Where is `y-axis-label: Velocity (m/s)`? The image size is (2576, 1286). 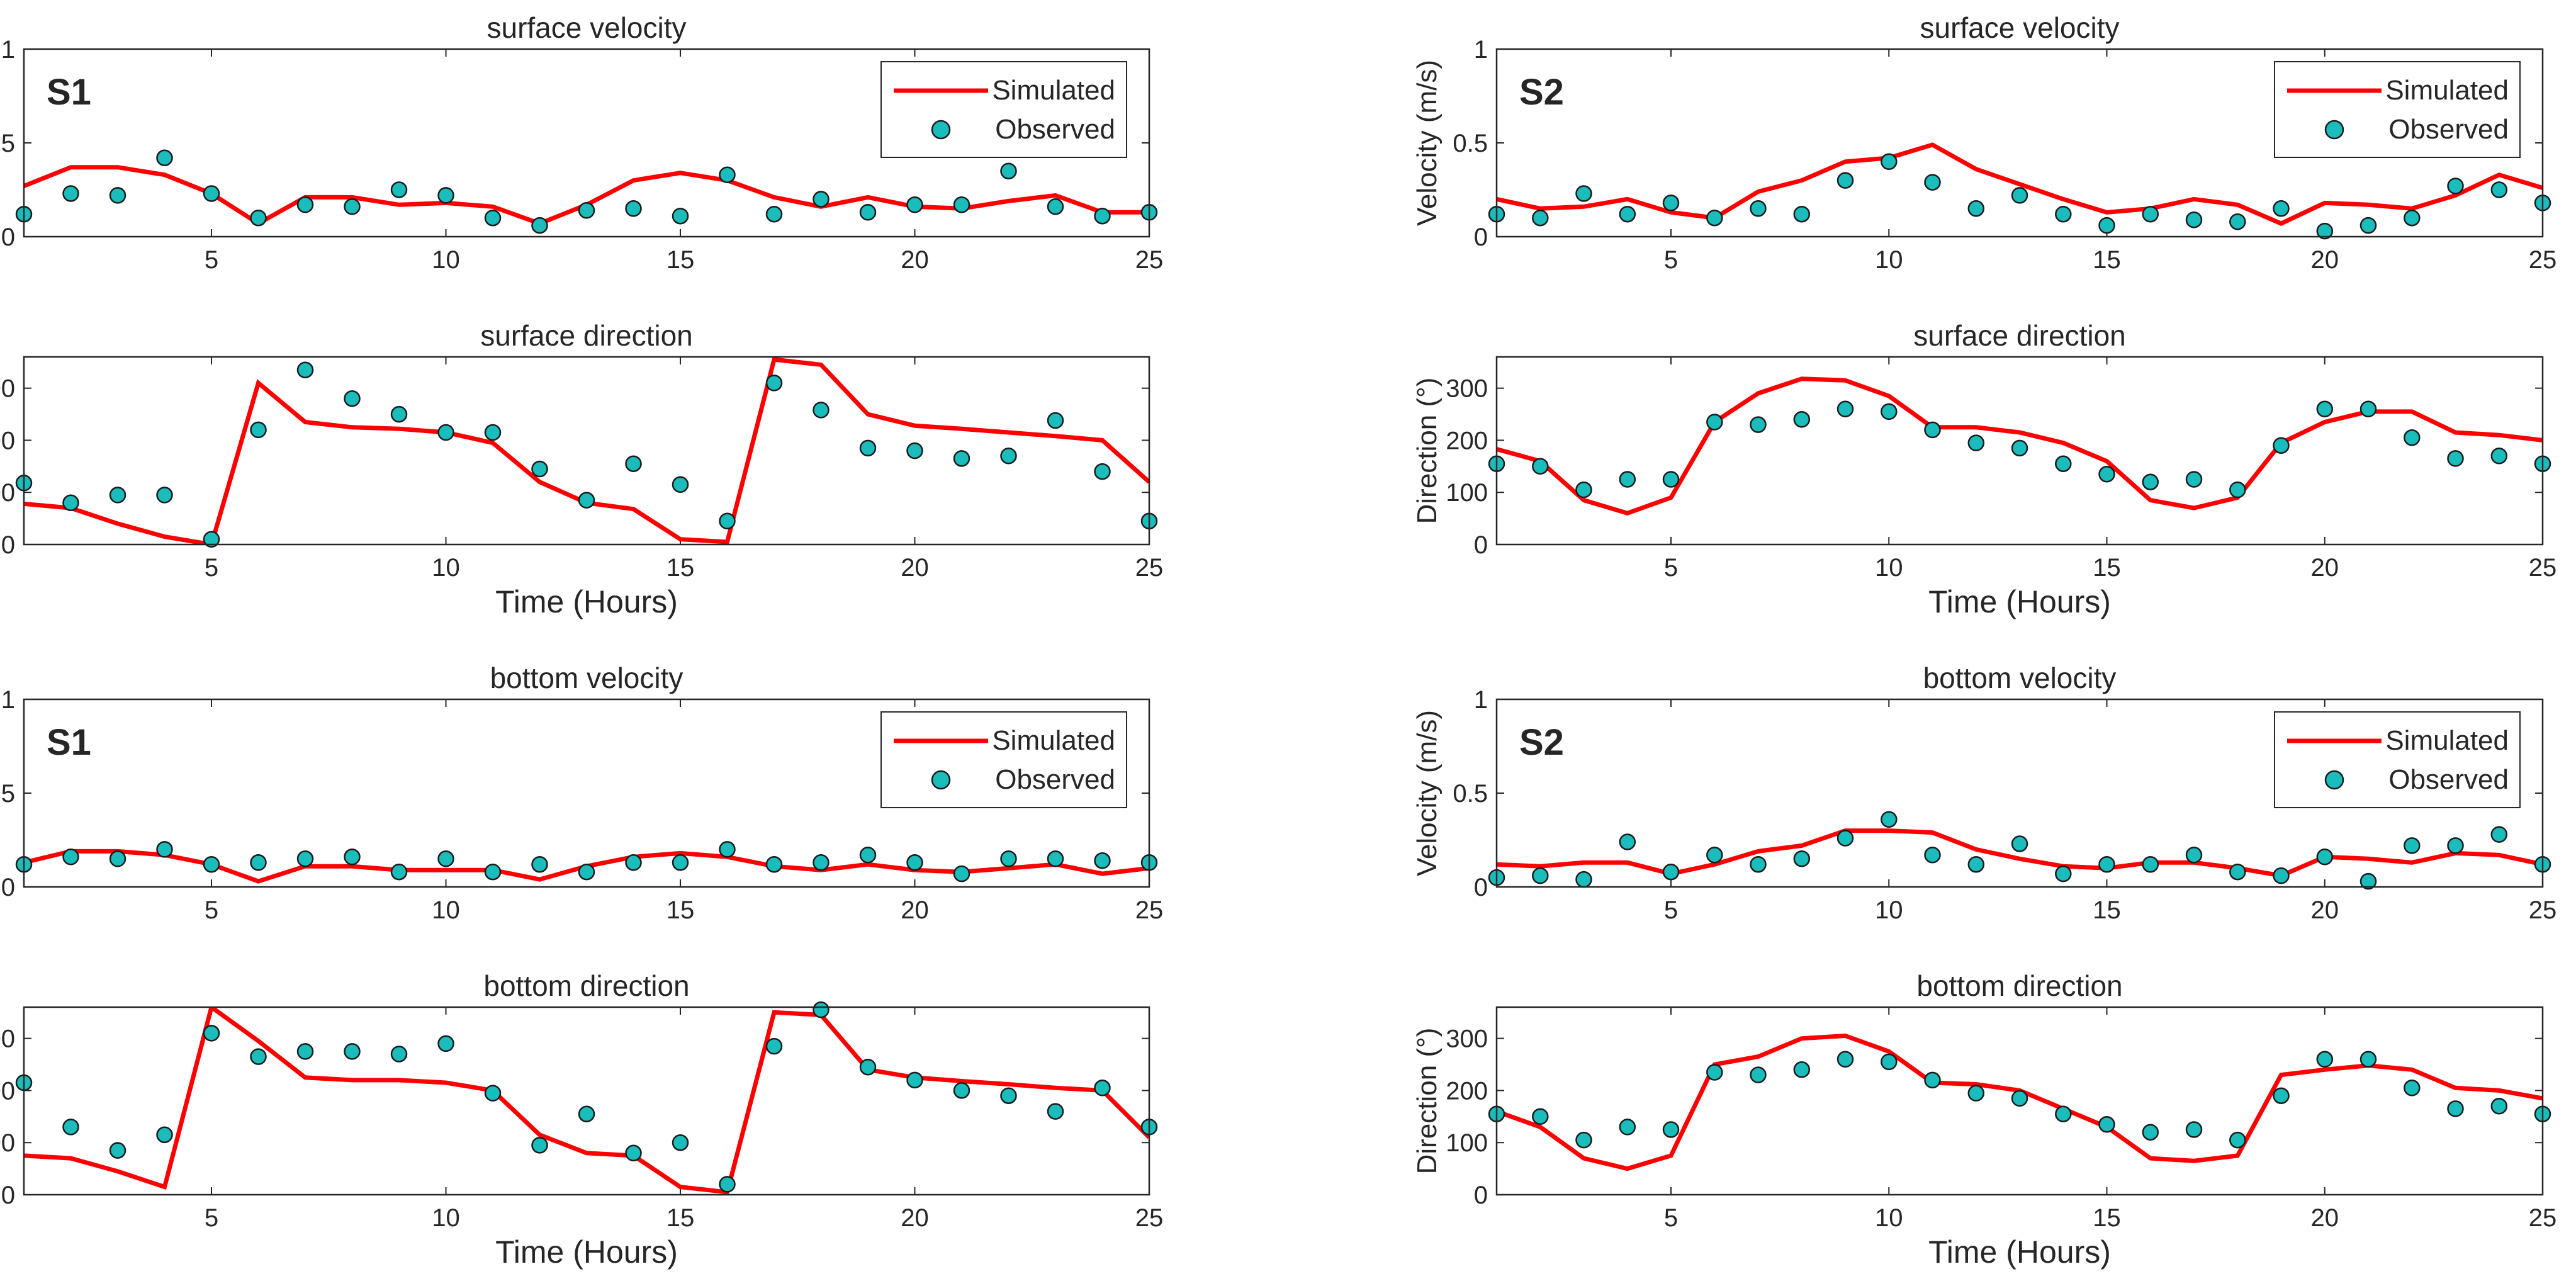 y-axis-label: Velocity (m/s) is located at coordinates (1427, 143).